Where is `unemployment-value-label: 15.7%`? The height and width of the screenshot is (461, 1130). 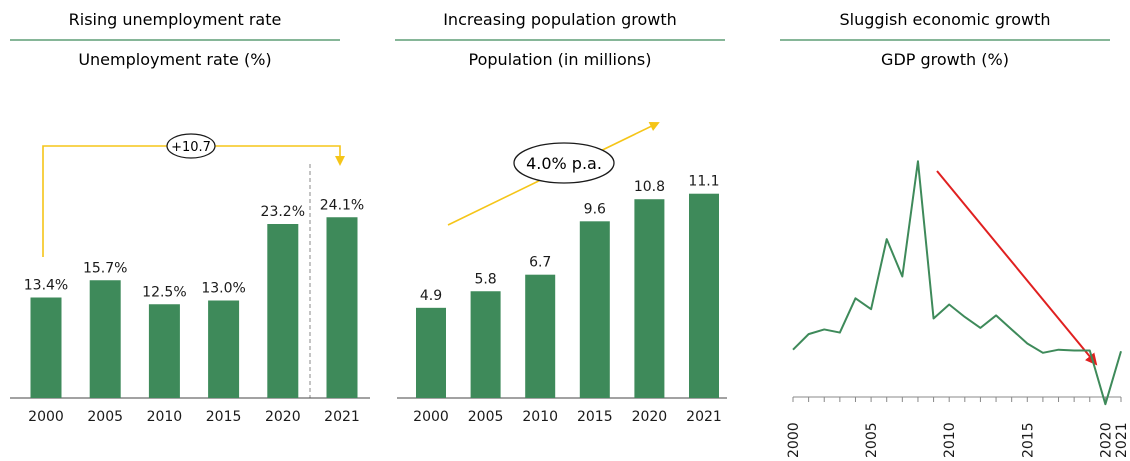
unemployment-value-label: 15.7% is located at coordinates (105, 268).